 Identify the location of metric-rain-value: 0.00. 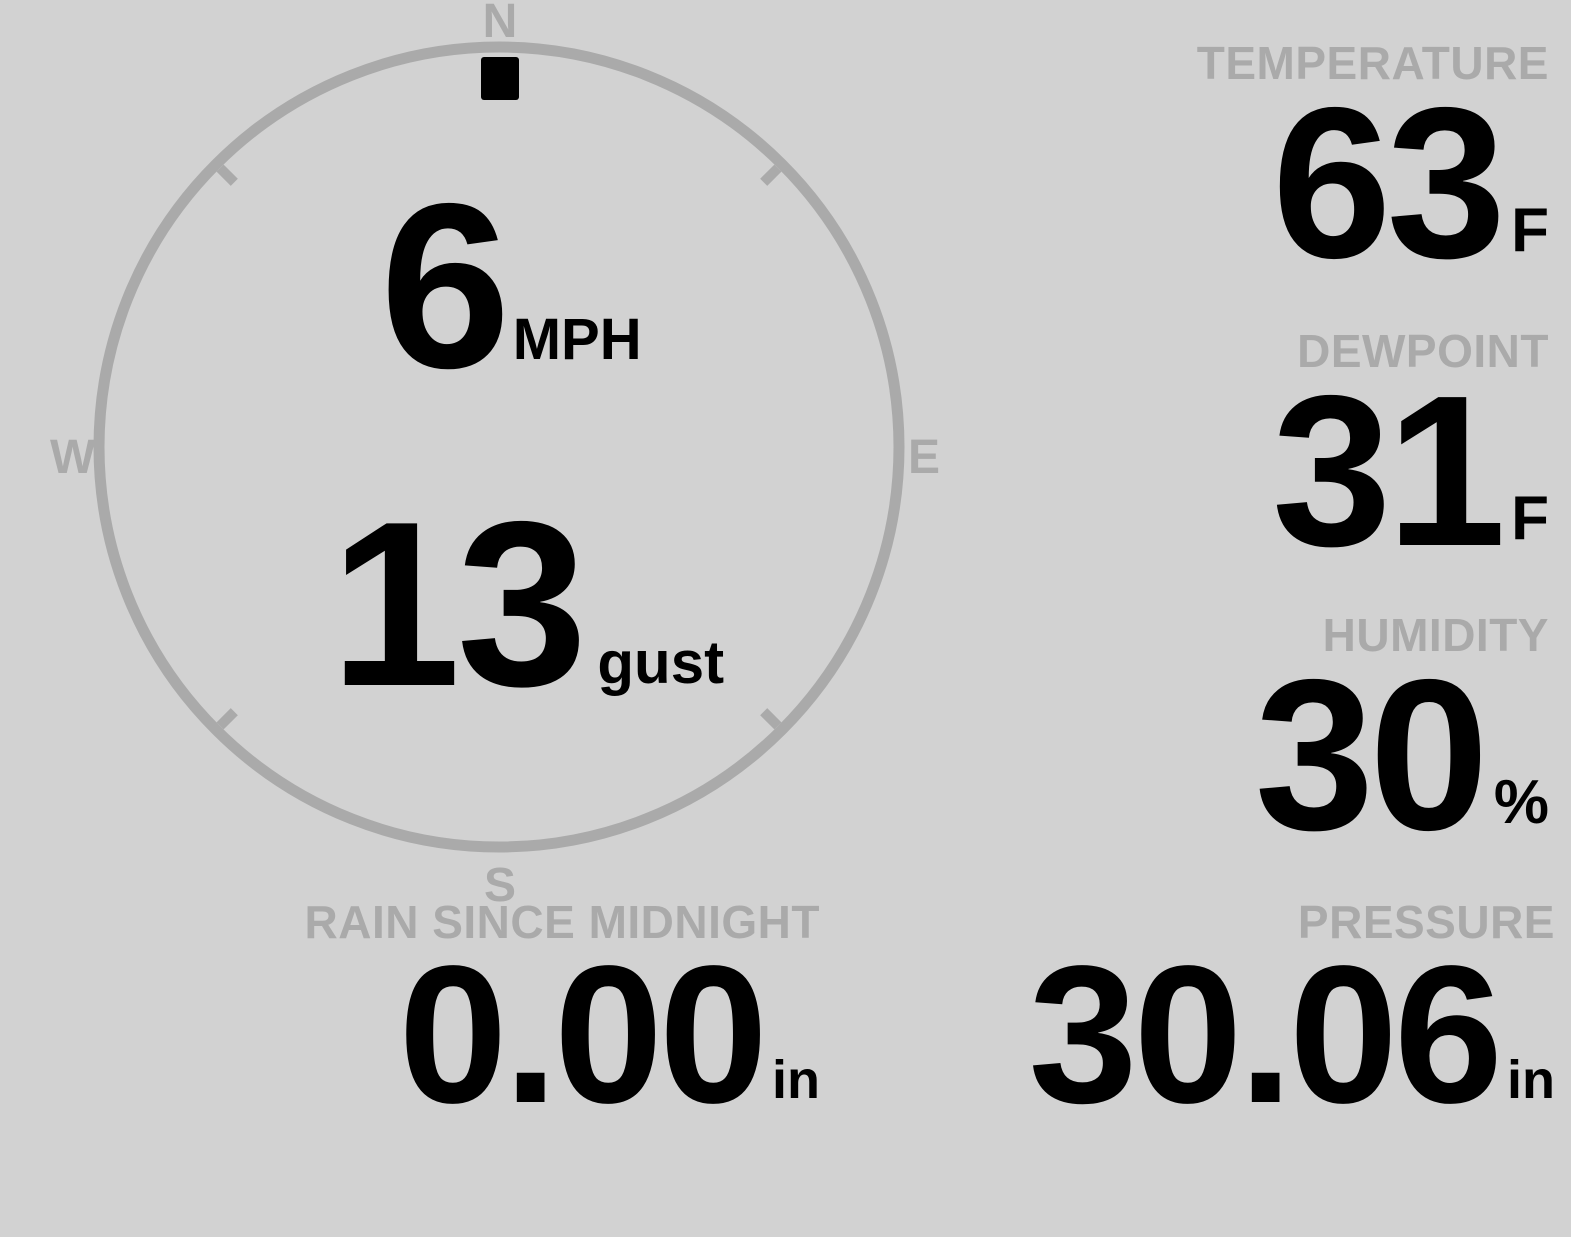
(583, 1034).